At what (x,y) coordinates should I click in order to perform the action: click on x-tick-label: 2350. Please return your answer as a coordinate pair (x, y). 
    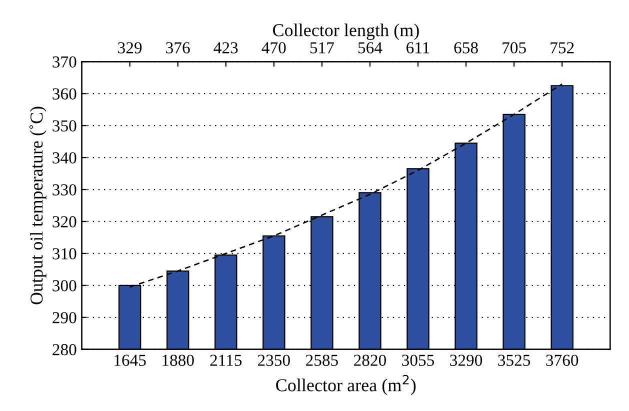
    Looking at the image, I should click on (274, 360).